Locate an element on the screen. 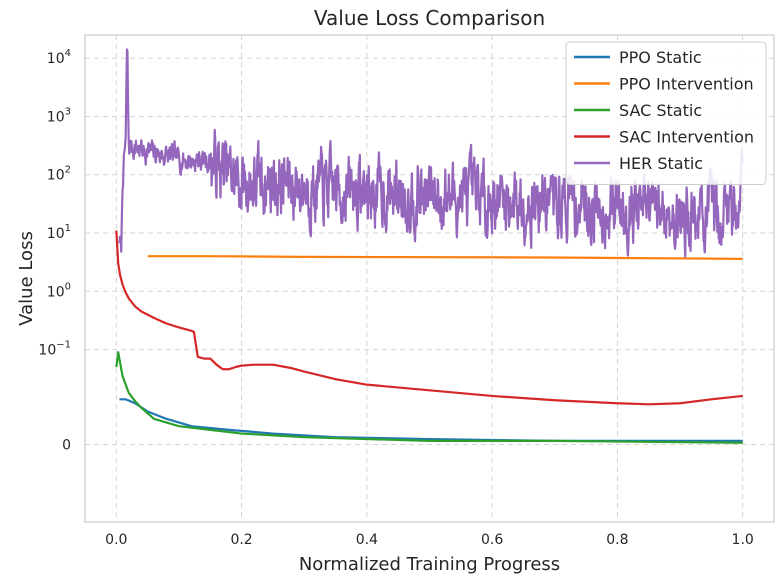  x-axis-title: Normalized Training Progress is located at coordinates (429, 564).